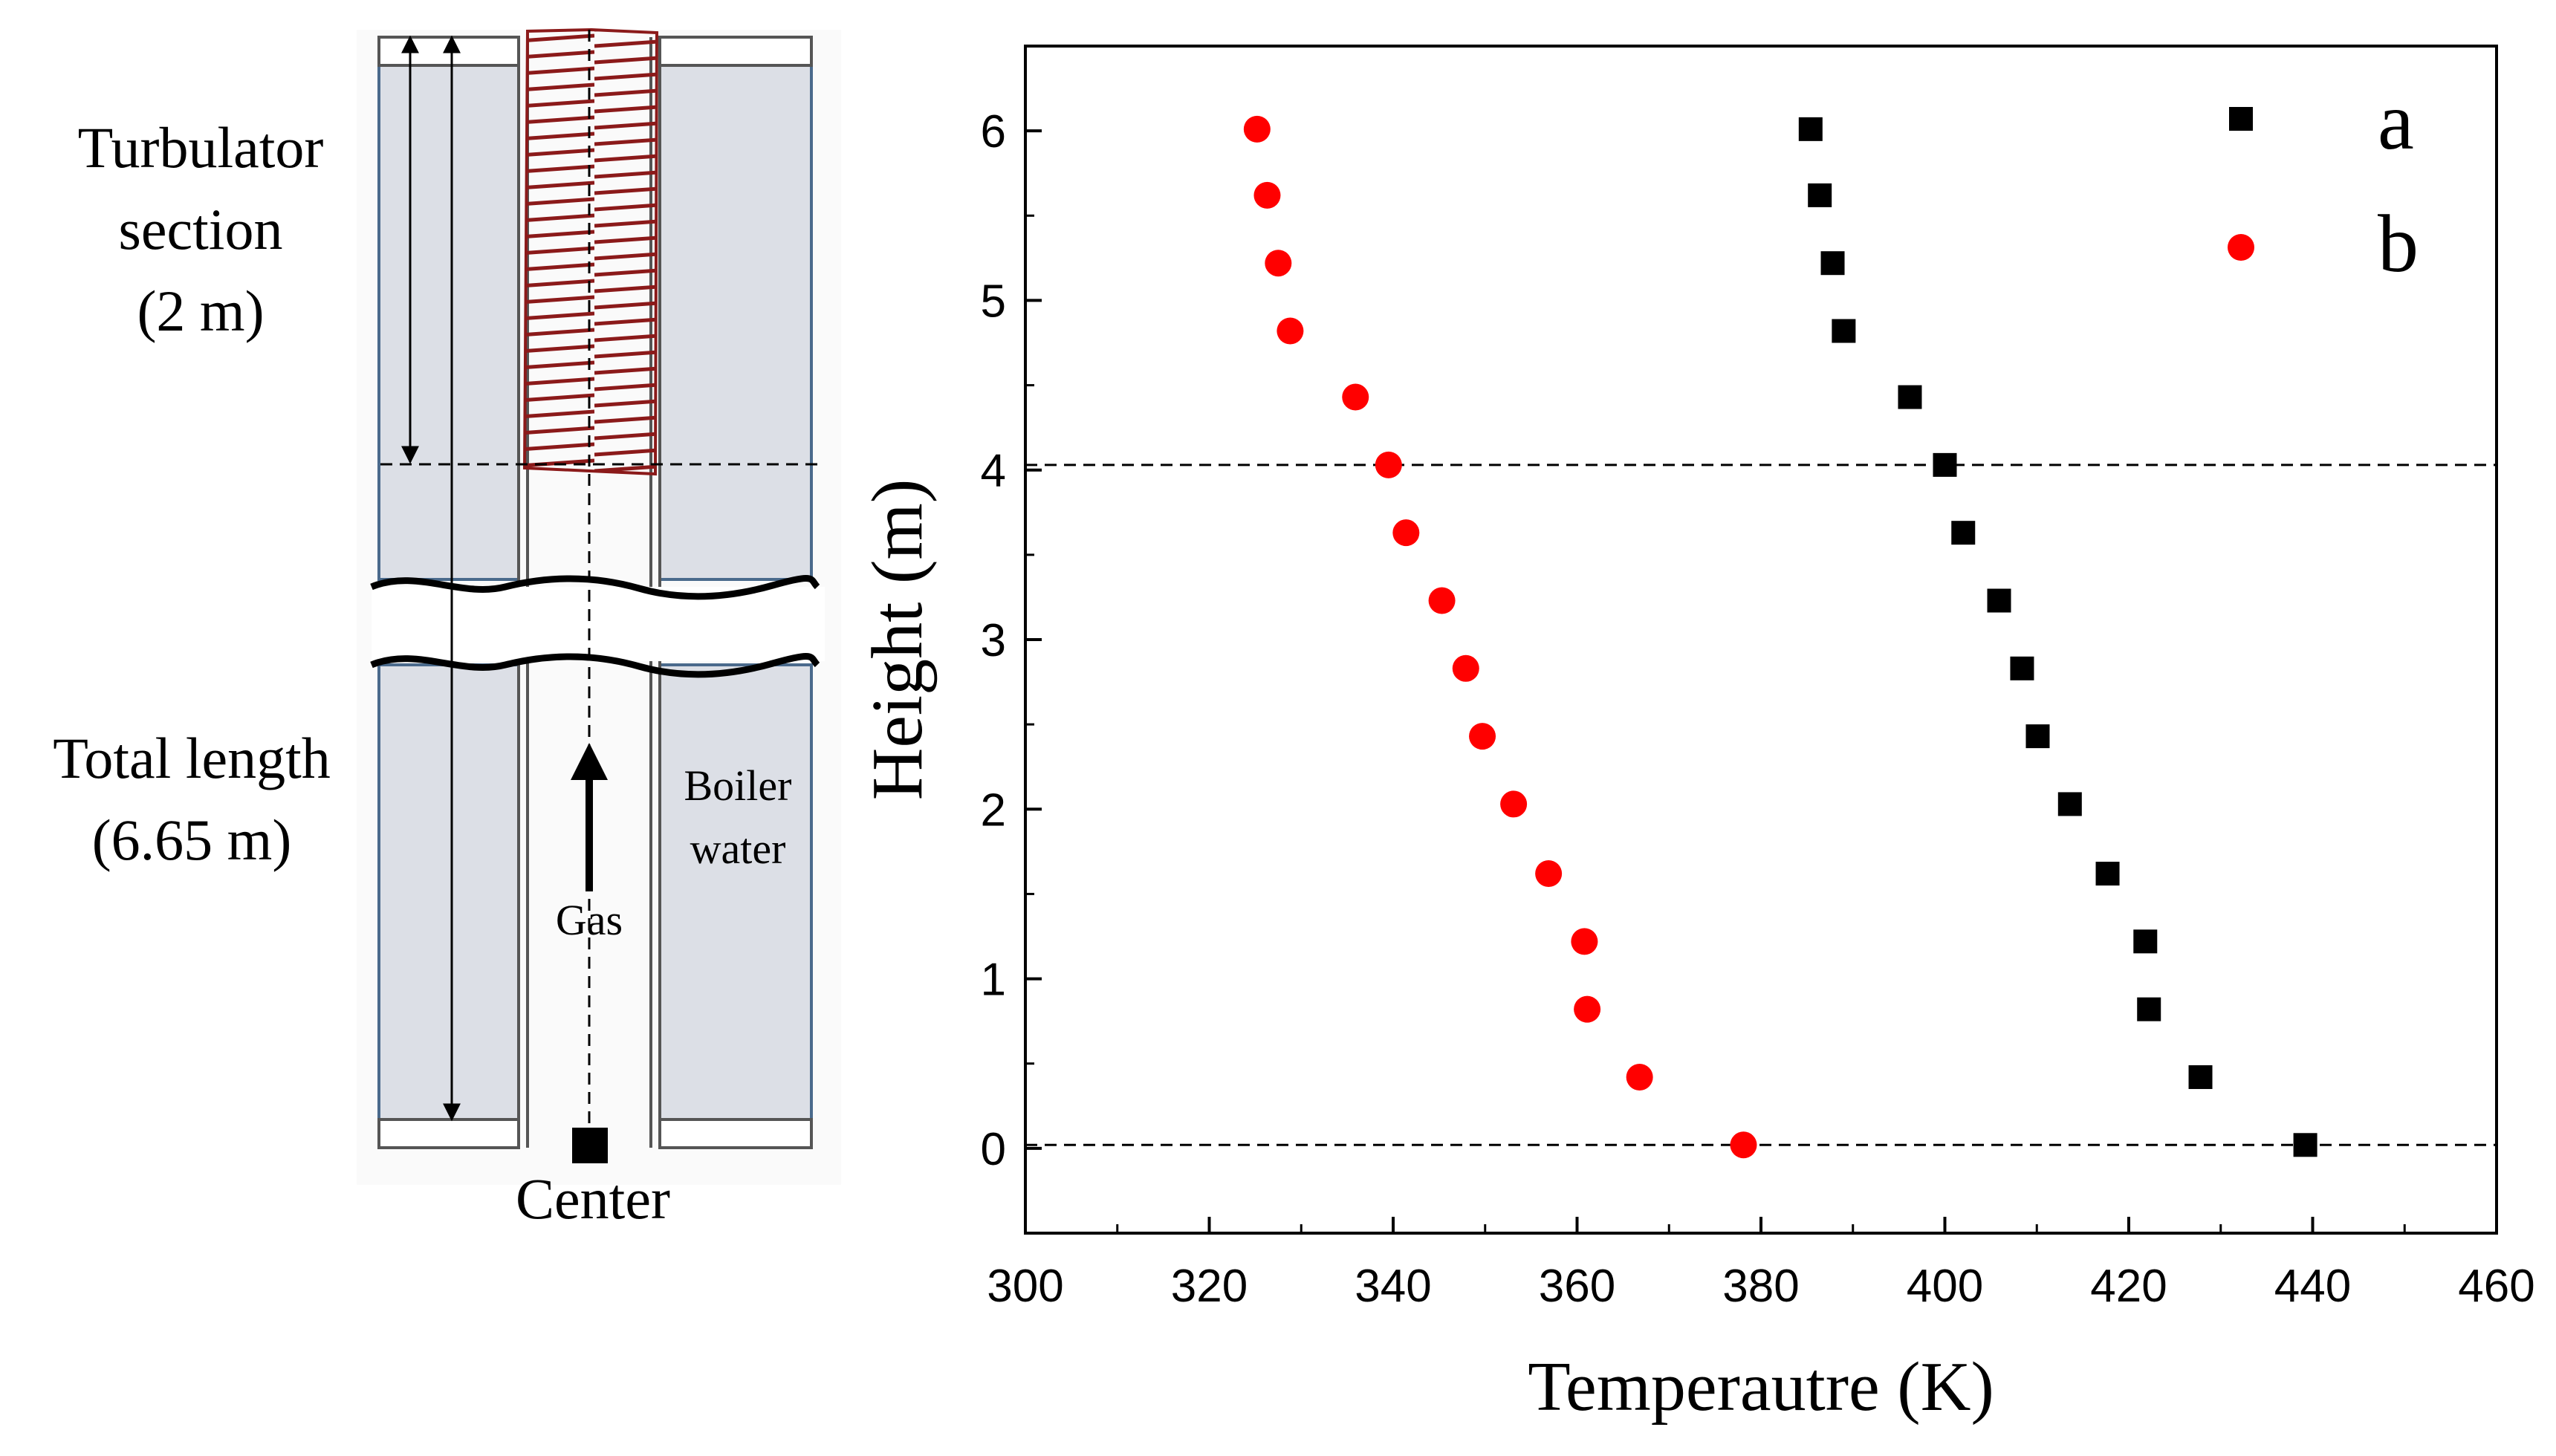 The height and width of the screenshot is (1456, 2556). What do you see at coordinates (1760, 1287) in the screenshot?
I see `x-tick-label: 380` at bounding box center [1760, 1287].